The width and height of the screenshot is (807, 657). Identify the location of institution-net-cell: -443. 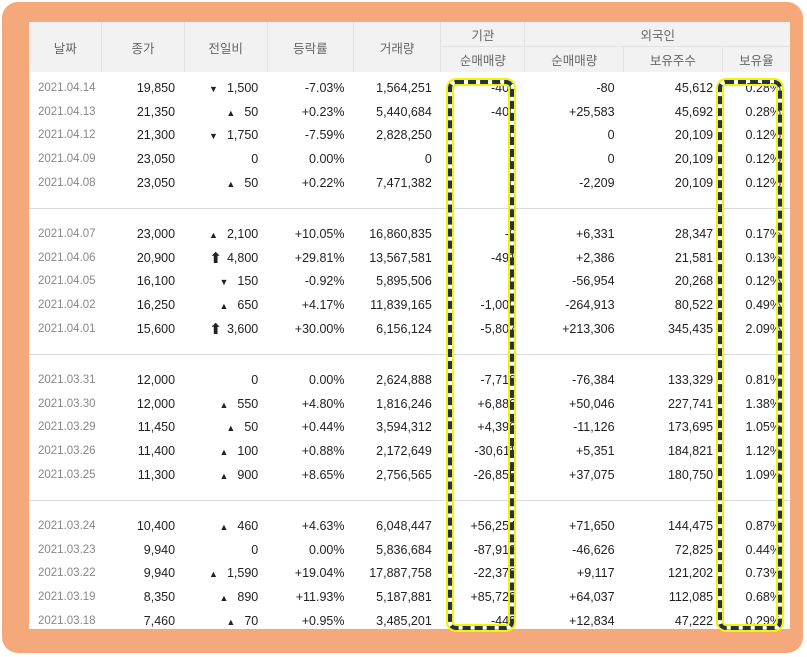
(503, 621).